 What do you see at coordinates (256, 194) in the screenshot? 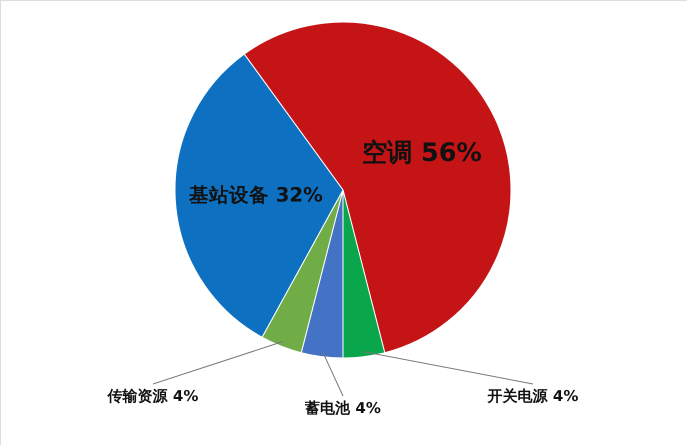
I see `slice-label: 基站设备 32%` at bounding box center [256, 194].